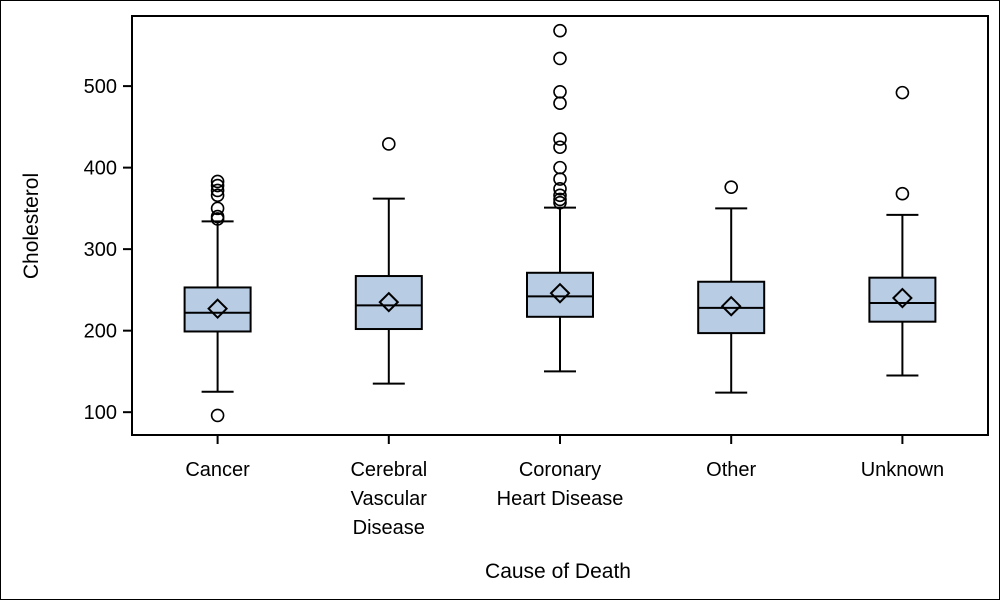 This screenshot has width=1000, height=601. I want to click on box-cancer, so click(217, 298).